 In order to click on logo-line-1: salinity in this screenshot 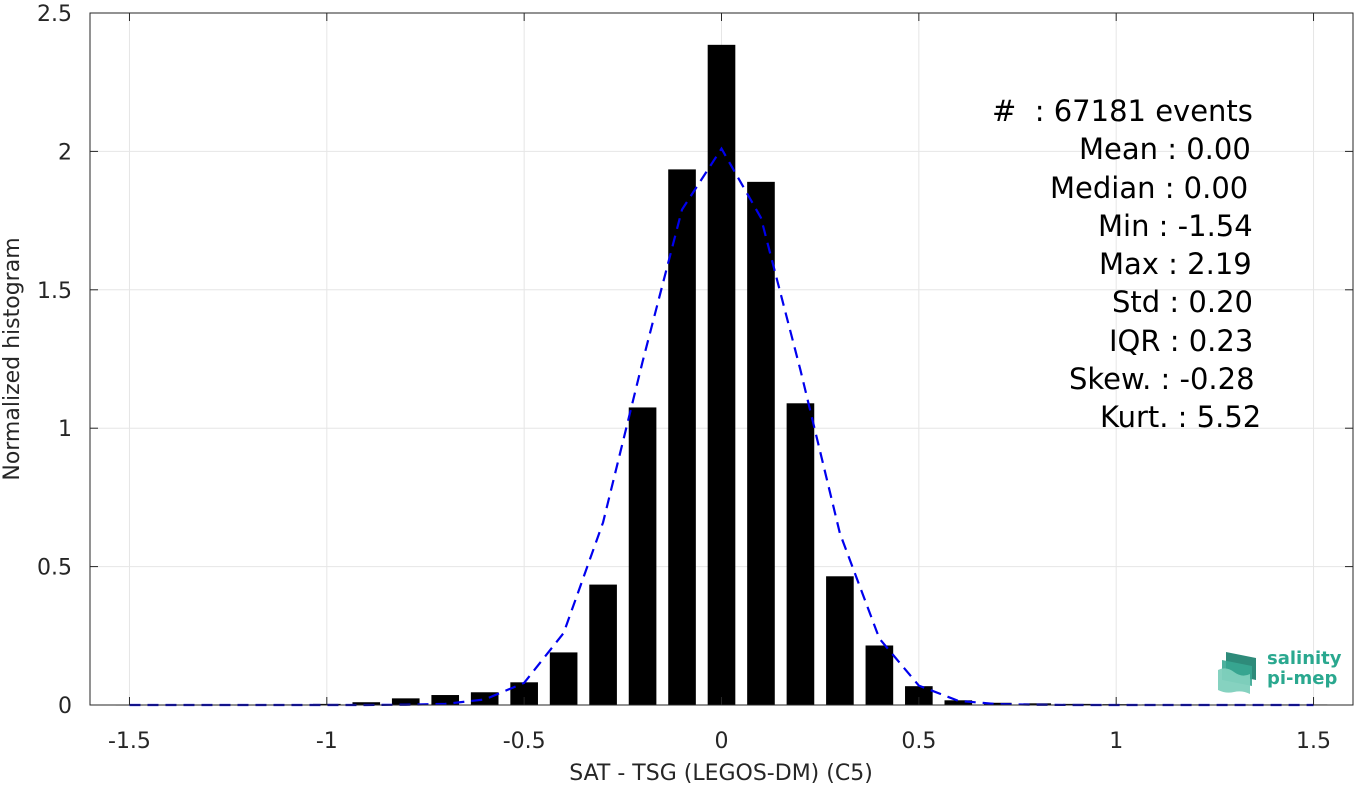, I will do `click(1304, 658)`.